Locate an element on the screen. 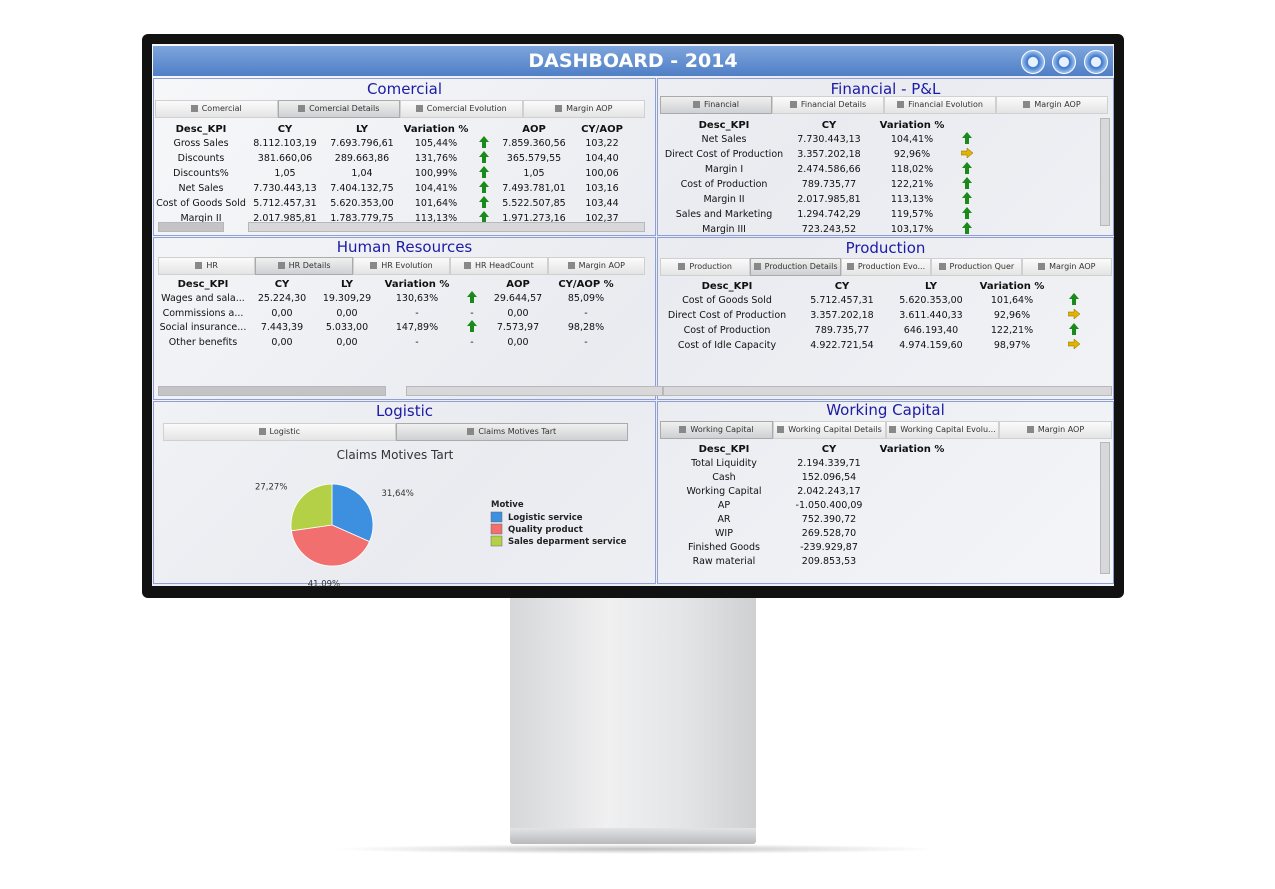 The width and height of the screenshot is (1275, 889). tab: Comercial is located at coordinates (216, 109).